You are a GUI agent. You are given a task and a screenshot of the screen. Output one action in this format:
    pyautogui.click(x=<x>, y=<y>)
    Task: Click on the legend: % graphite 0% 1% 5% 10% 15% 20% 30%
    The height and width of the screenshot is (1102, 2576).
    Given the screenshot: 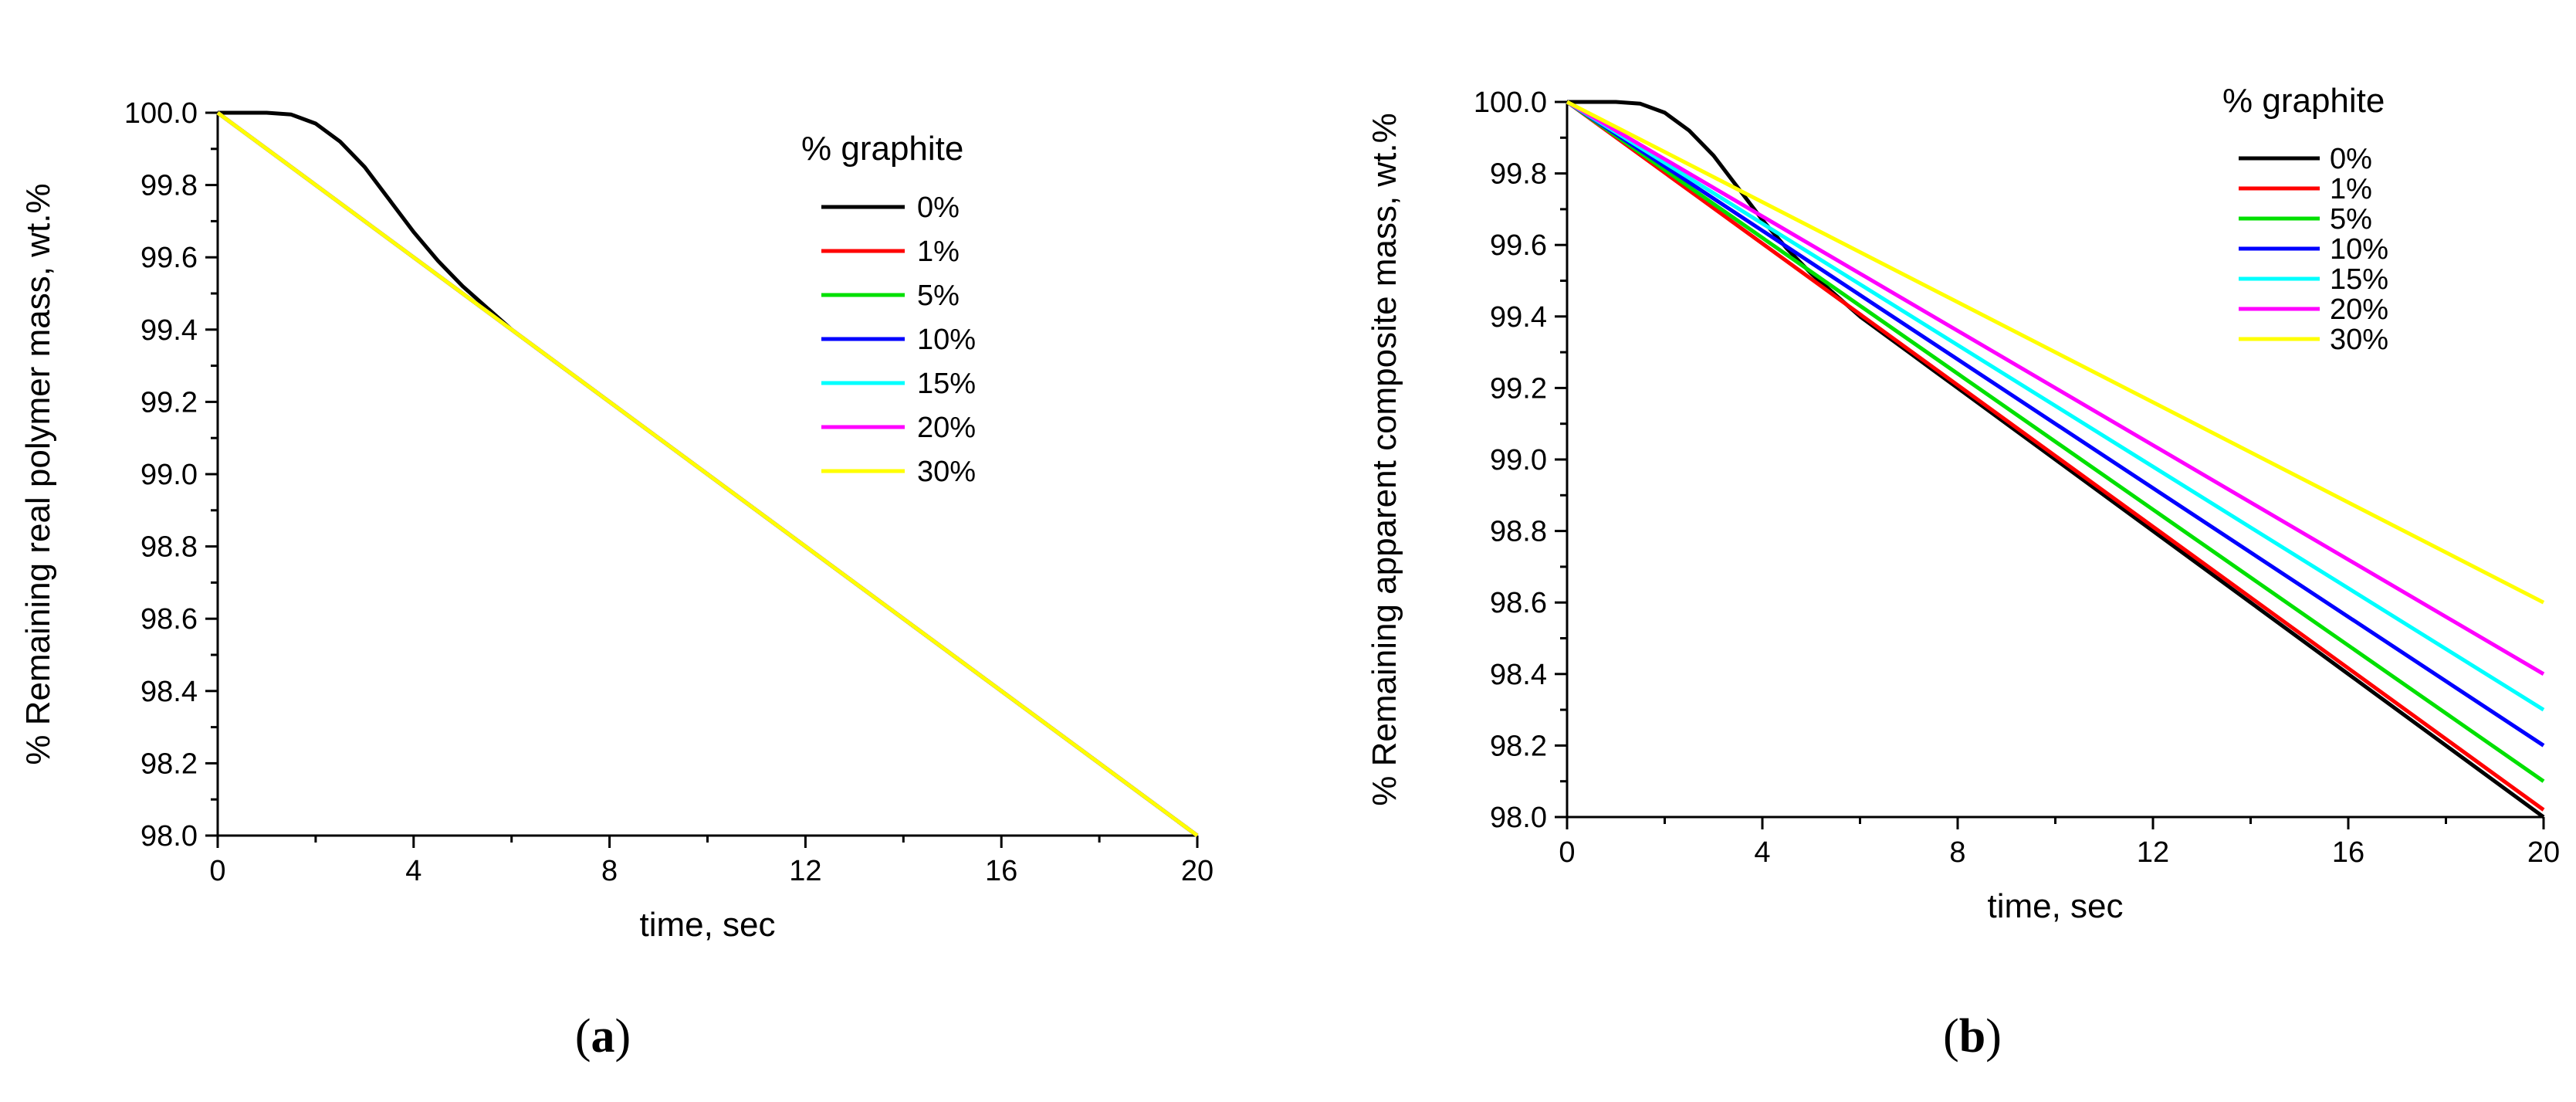 What is the action you would take?
    pyautogui.click(x=889, y=309)
    